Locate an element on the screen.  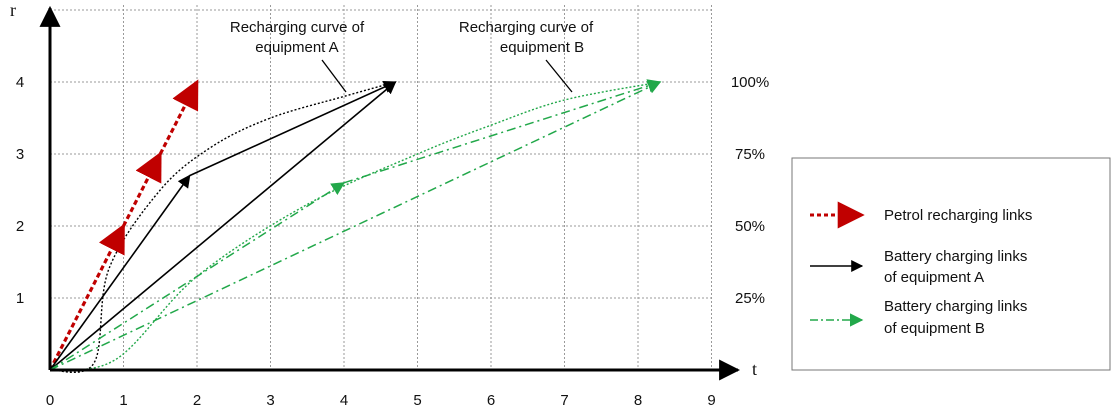
right-tick-label: 75% is located at coordinates (750, 154).